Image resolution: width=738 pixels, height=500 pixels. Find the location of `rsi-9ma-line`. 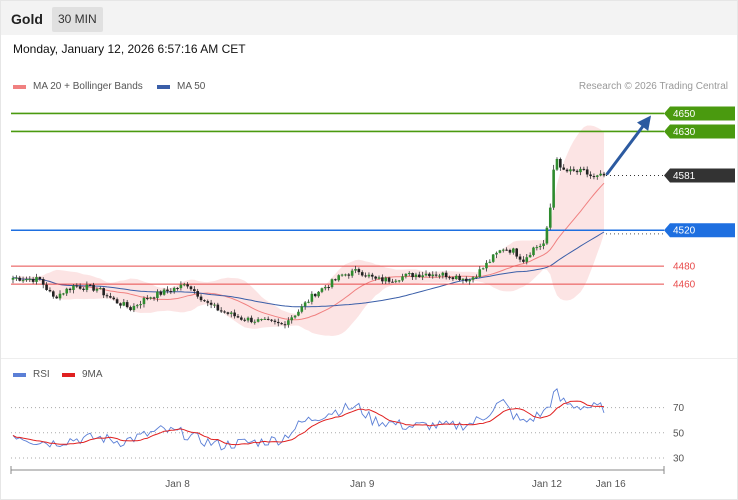

rsi-9ma-line is located at coordinates (308, 423).